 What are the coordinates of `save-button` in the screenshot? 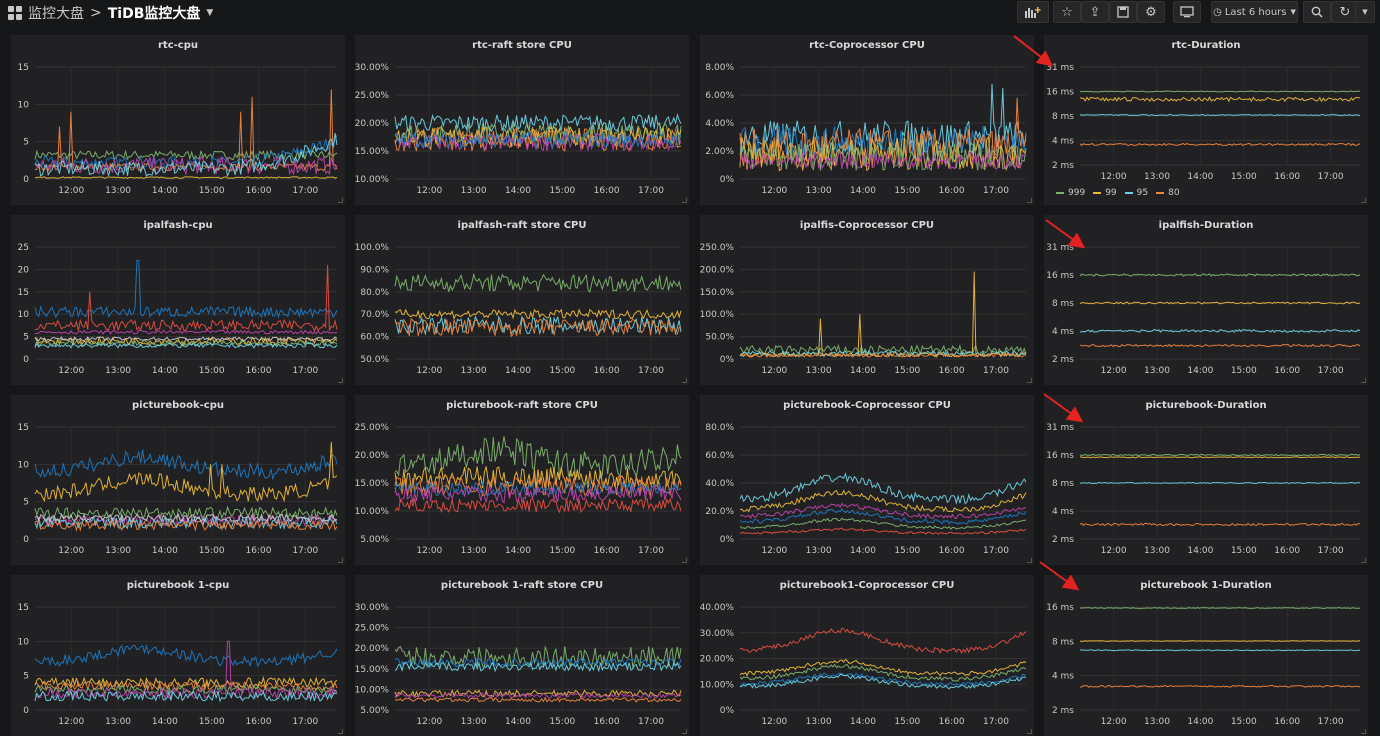 It's located at (1123, 12).